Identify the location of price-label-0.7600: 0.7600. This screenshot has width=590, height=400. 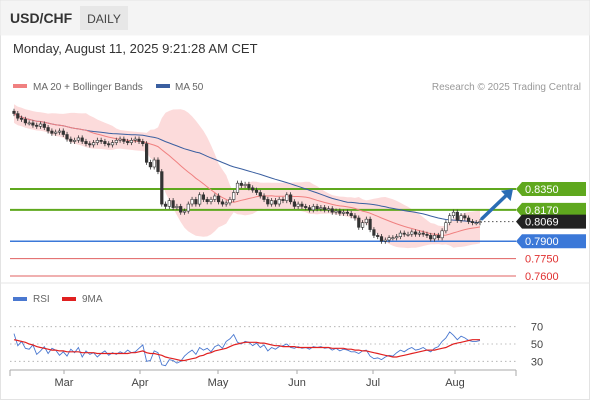
(542, 277).